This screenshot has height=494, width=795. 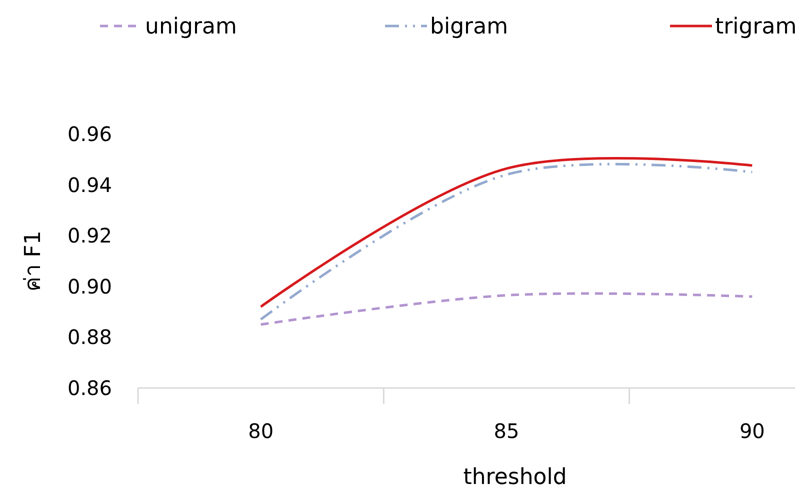 What do you see at coordinates (507, 431) in the screenshot?
I see `x-tick-label: 85` at bounding box center [507, 431].